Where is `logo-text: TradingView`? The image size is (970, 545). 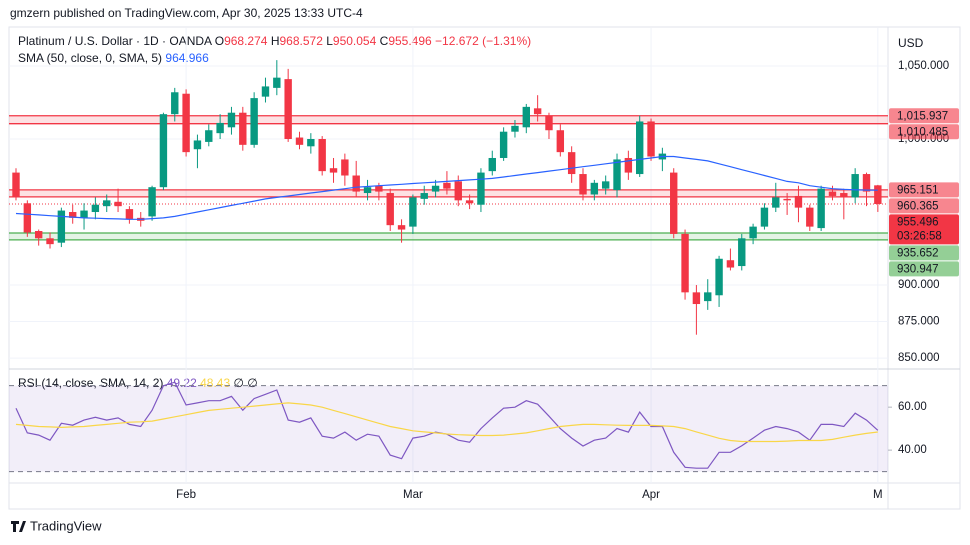 logo-text: TradingView is located at coordinates (66, 525).